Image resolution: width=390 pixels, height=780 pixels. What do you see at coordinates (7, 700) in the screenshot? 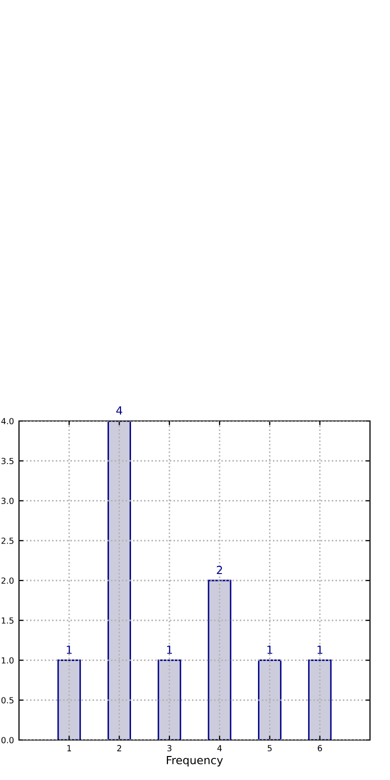
I see `y-tick-label: 0.5` at bounding box center [7, 700].